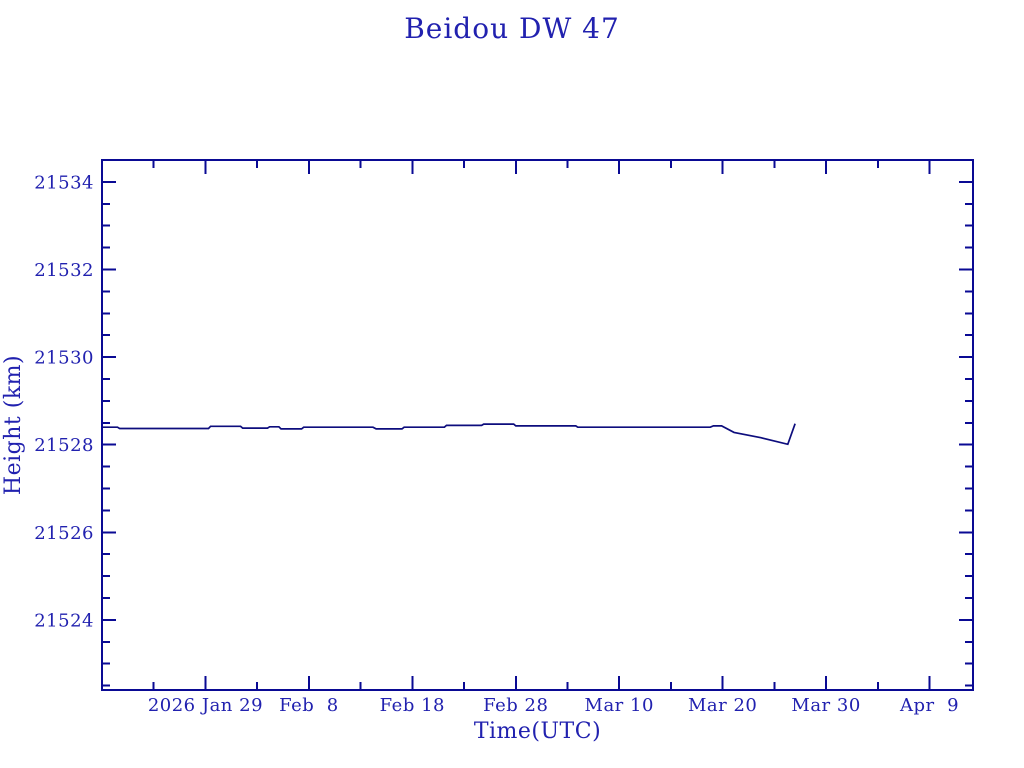 The height and width of the screenshot is (768, 1024). I want to click on y-tick-label-1: 21526, so click(64, 533).